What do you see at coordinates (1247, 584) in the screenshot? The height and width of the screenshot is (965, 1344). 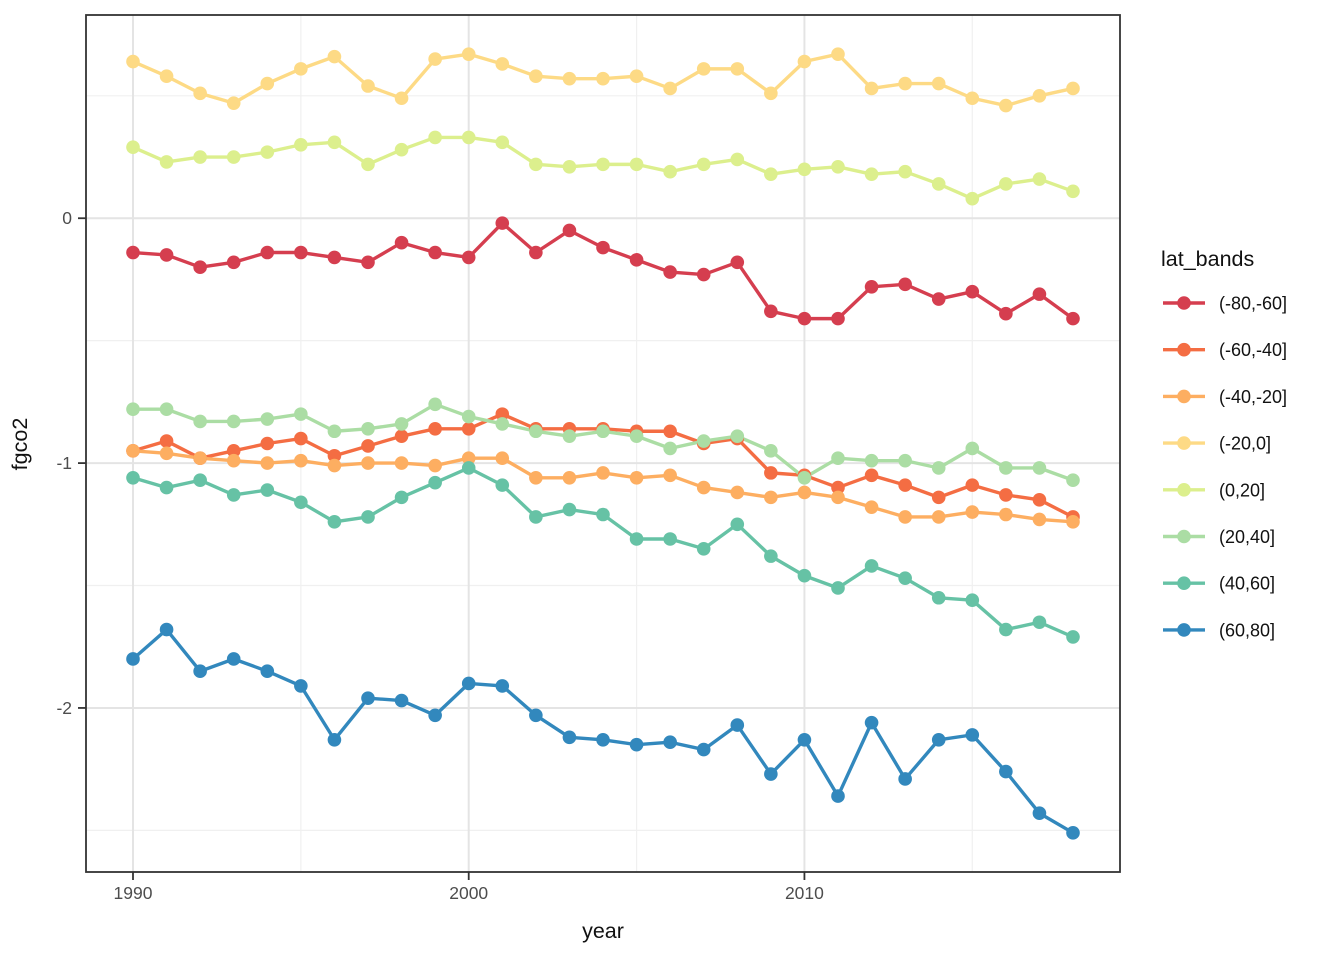 I see `legend-item-label: (40,60]` at bounding box center [1247, 584].